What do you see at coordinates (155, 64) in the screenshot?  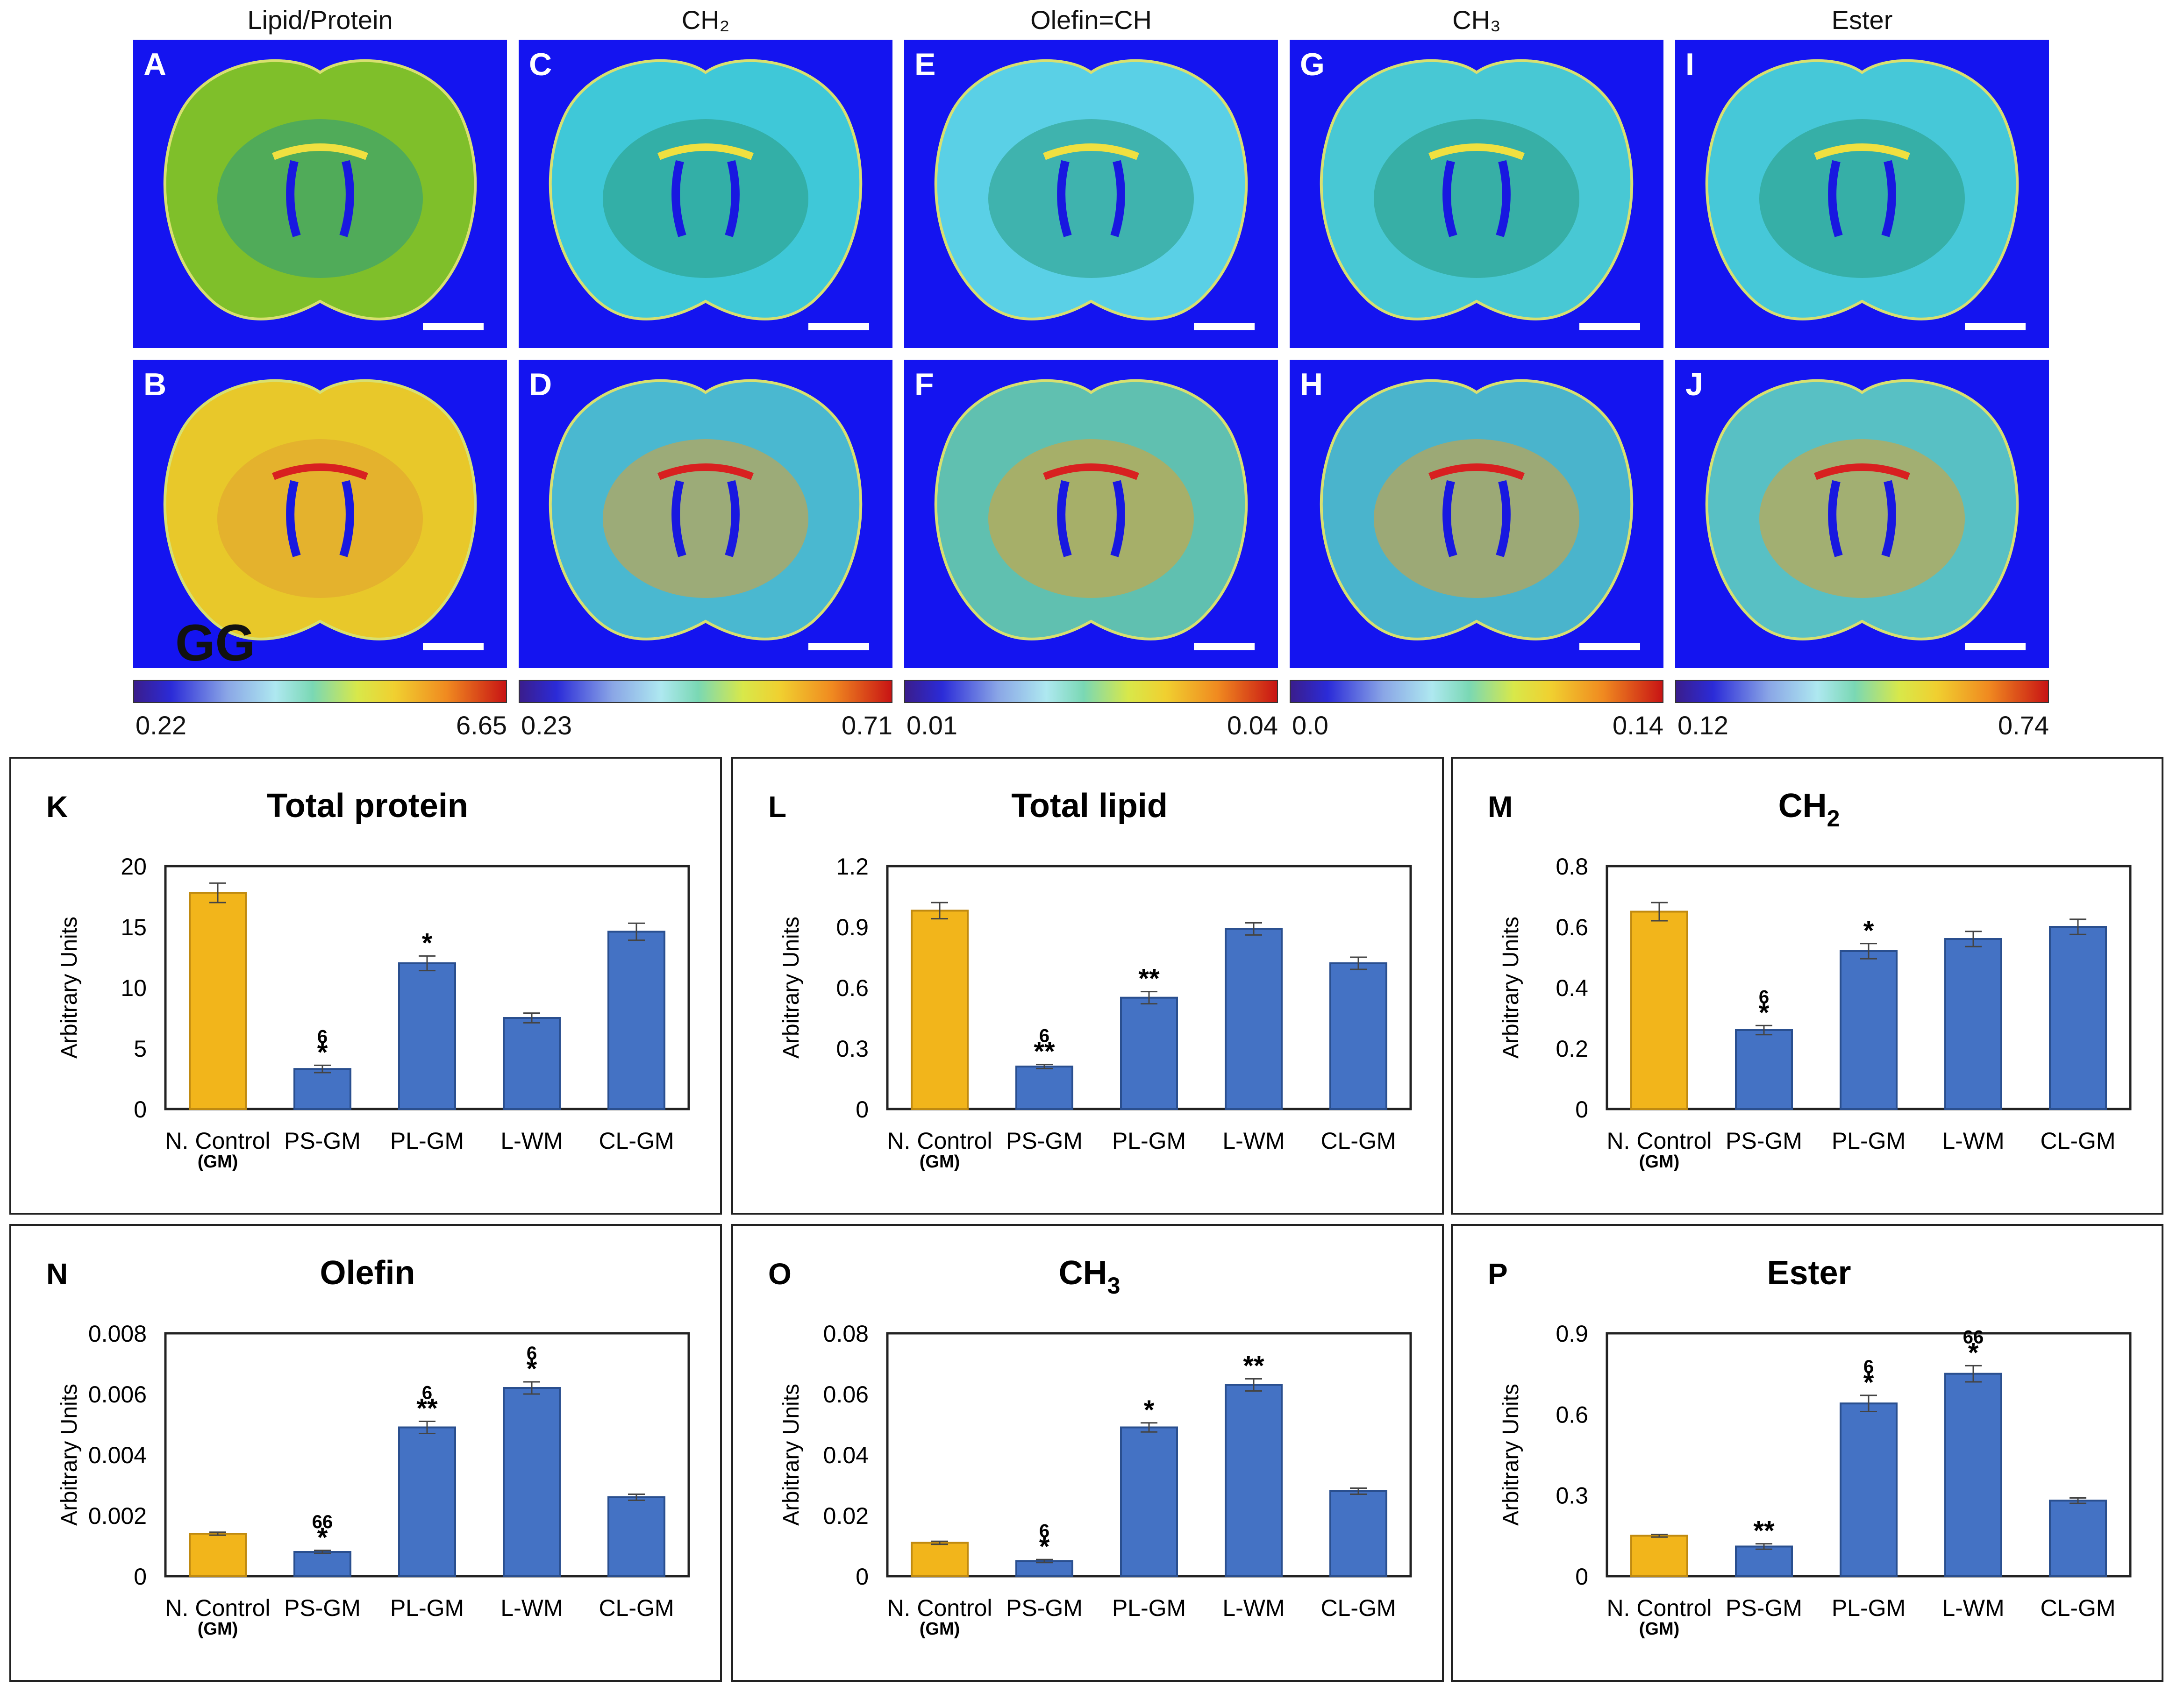 I see `panel-letter: A` at bounding box center [155, 64].